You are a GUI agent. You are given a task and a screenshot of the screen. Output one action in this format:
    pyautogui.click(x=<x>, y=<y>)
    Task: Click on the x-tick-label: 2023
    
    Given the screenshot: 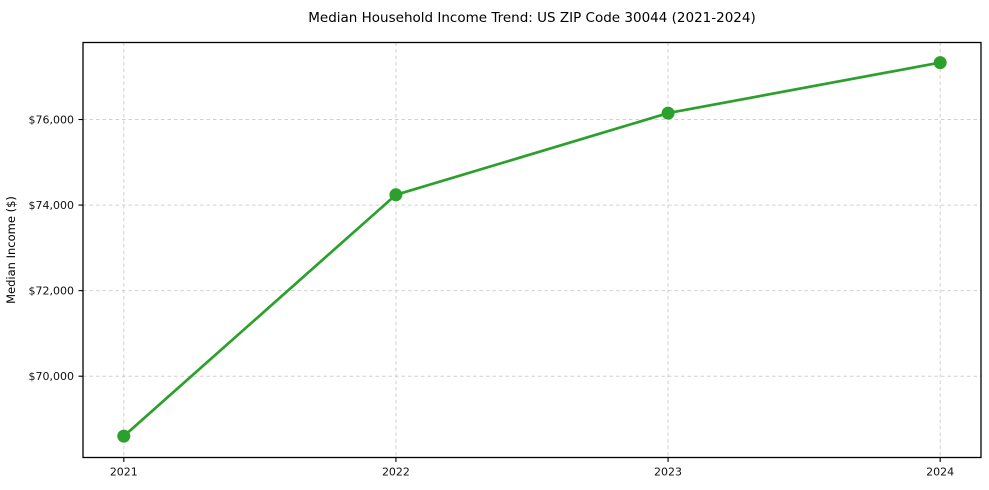 What is the action you would take?
    pyautogui.click(x=668, y=472)
    